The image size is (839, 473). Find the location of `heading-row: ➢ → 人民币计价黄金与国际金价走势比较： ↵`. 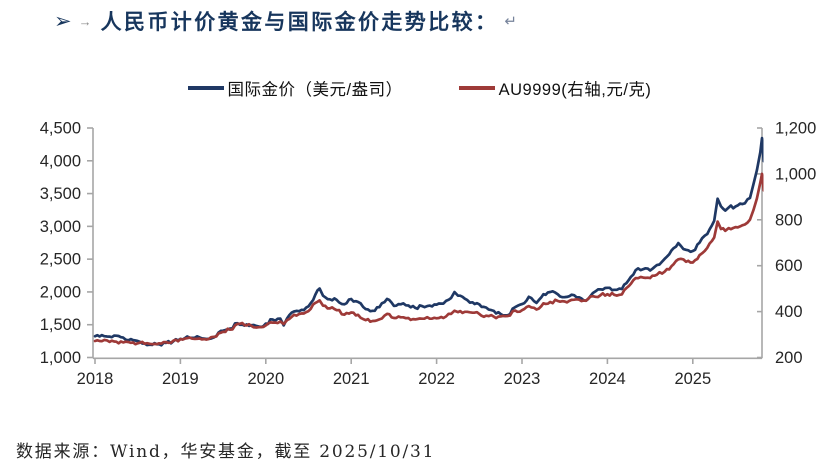

heading-row: ➢ → 人民币计价黄金与国际金价走势比较： ↵ is located at coordinates (285, 21).